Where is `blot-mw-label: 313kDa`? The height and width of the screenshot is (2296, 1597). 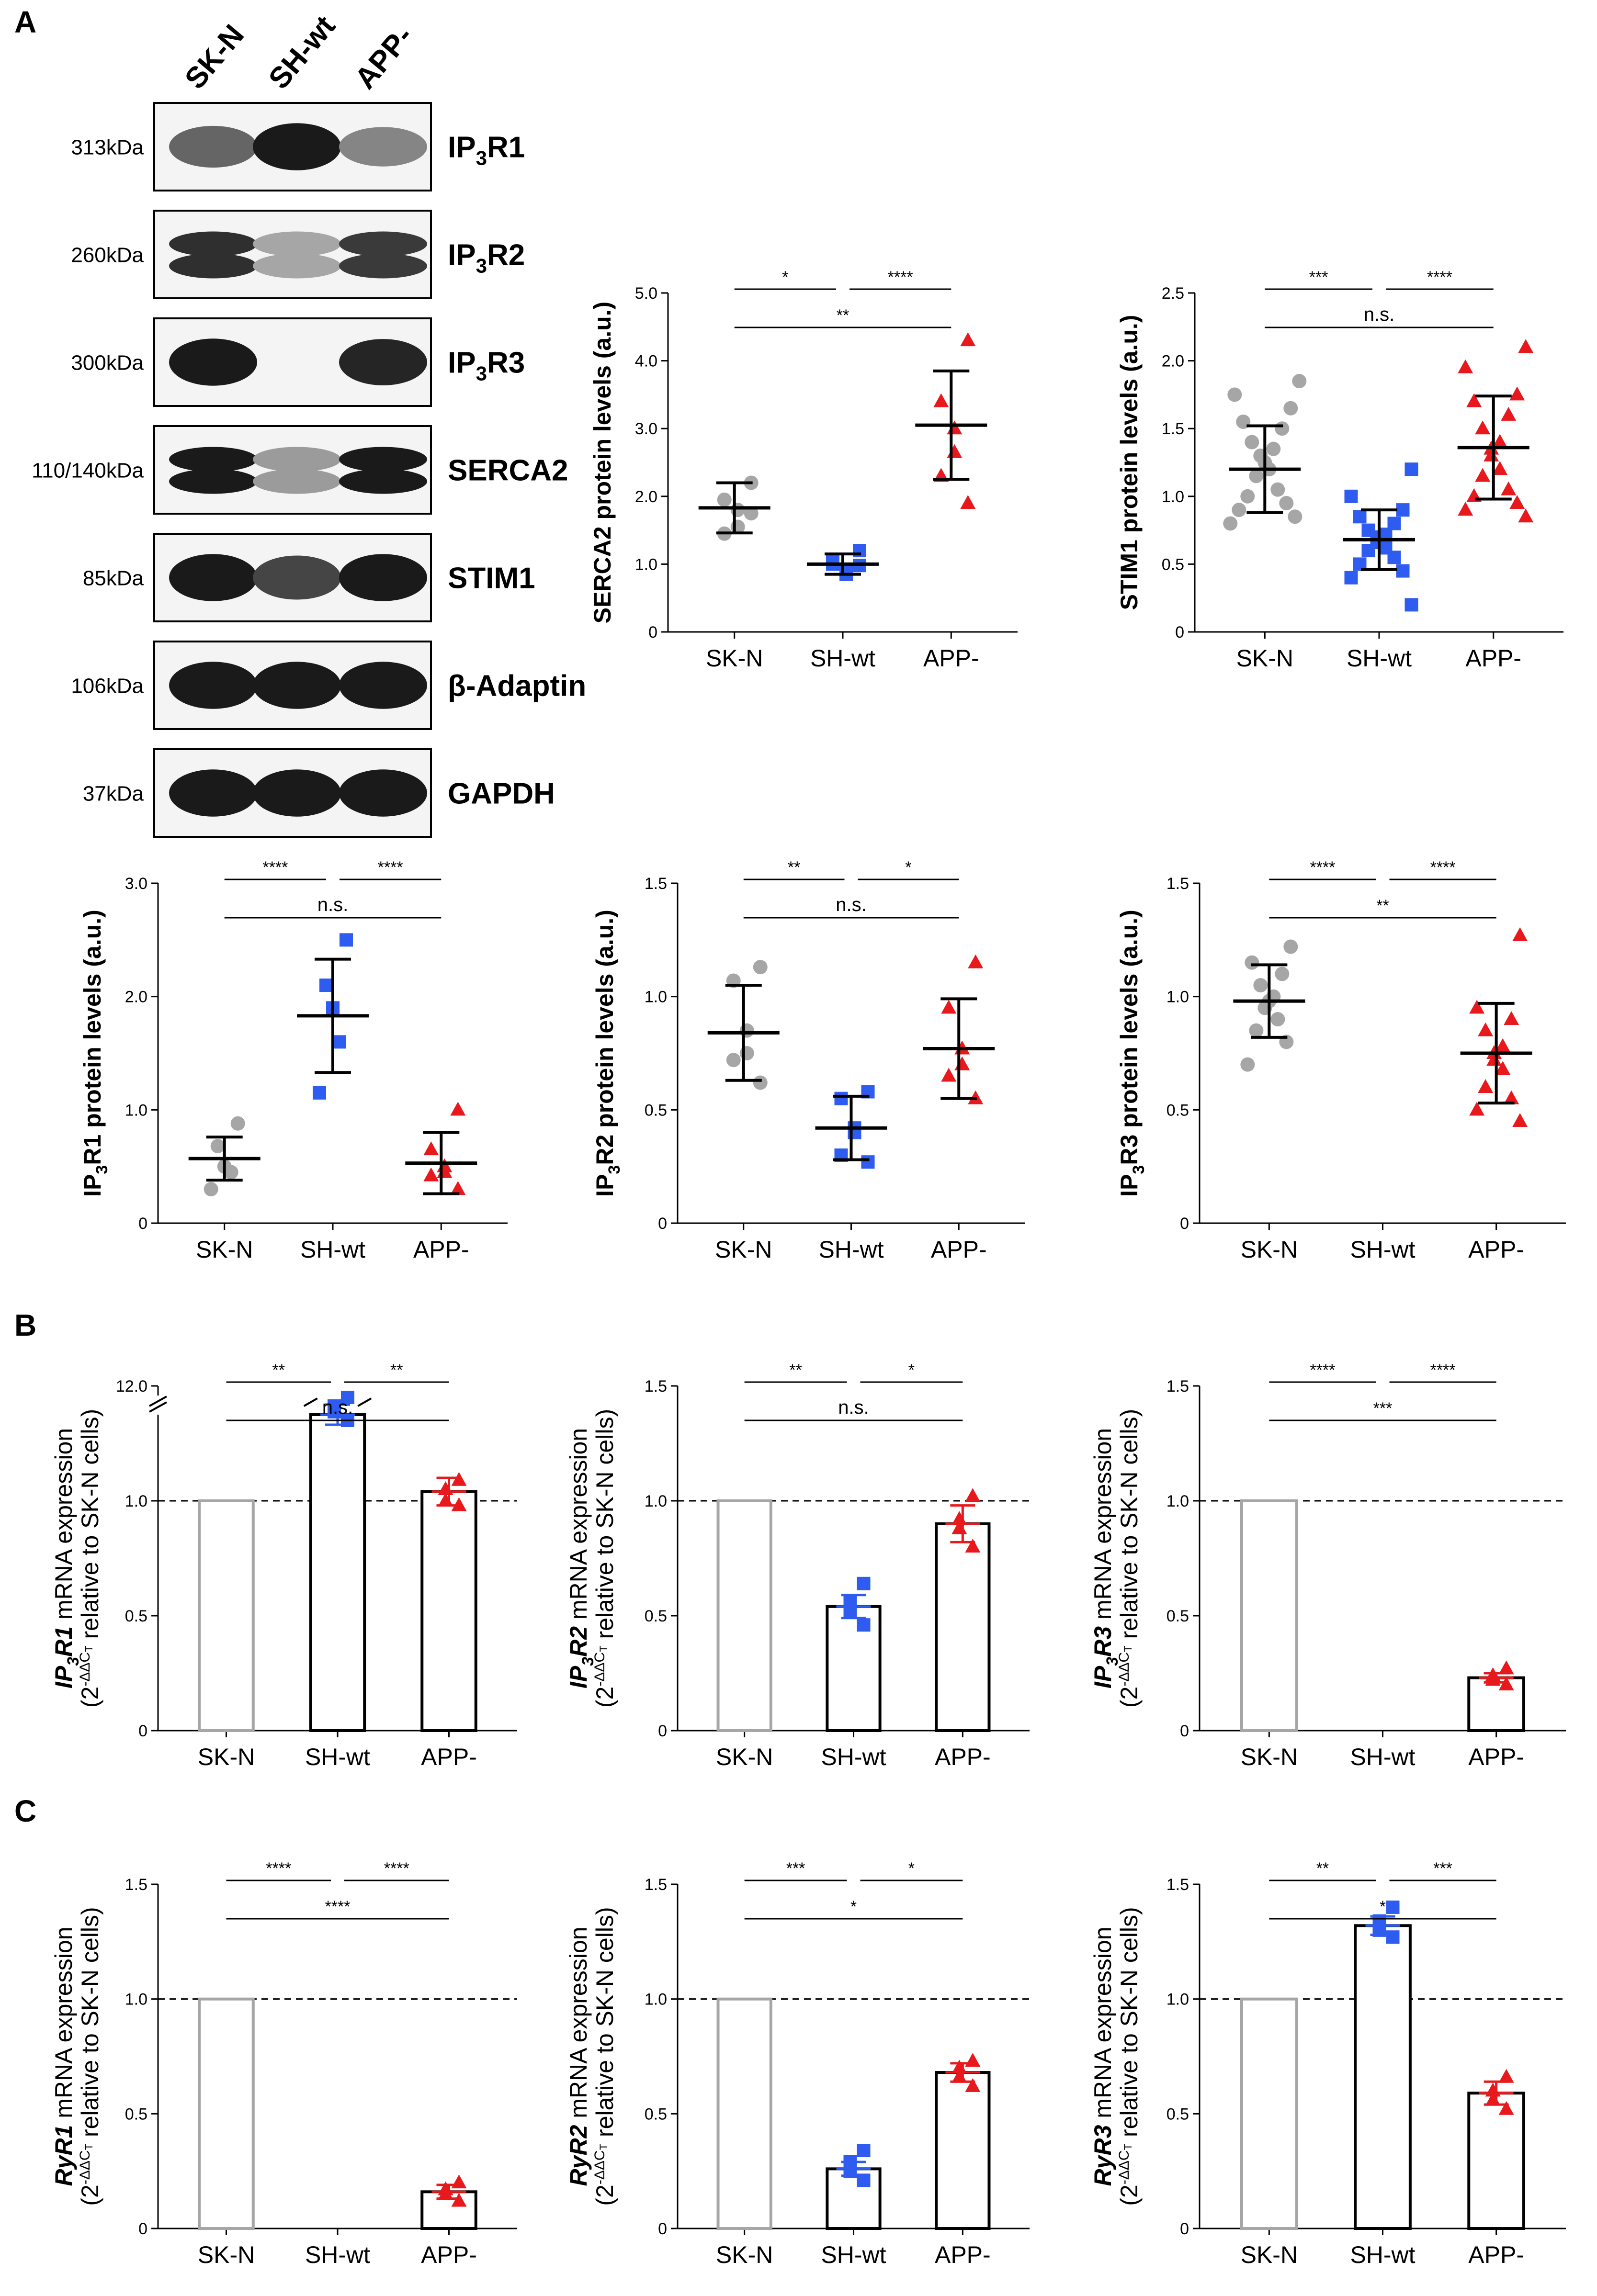 blot-mw-label: 313kDa is located at coordinates (107, 147).